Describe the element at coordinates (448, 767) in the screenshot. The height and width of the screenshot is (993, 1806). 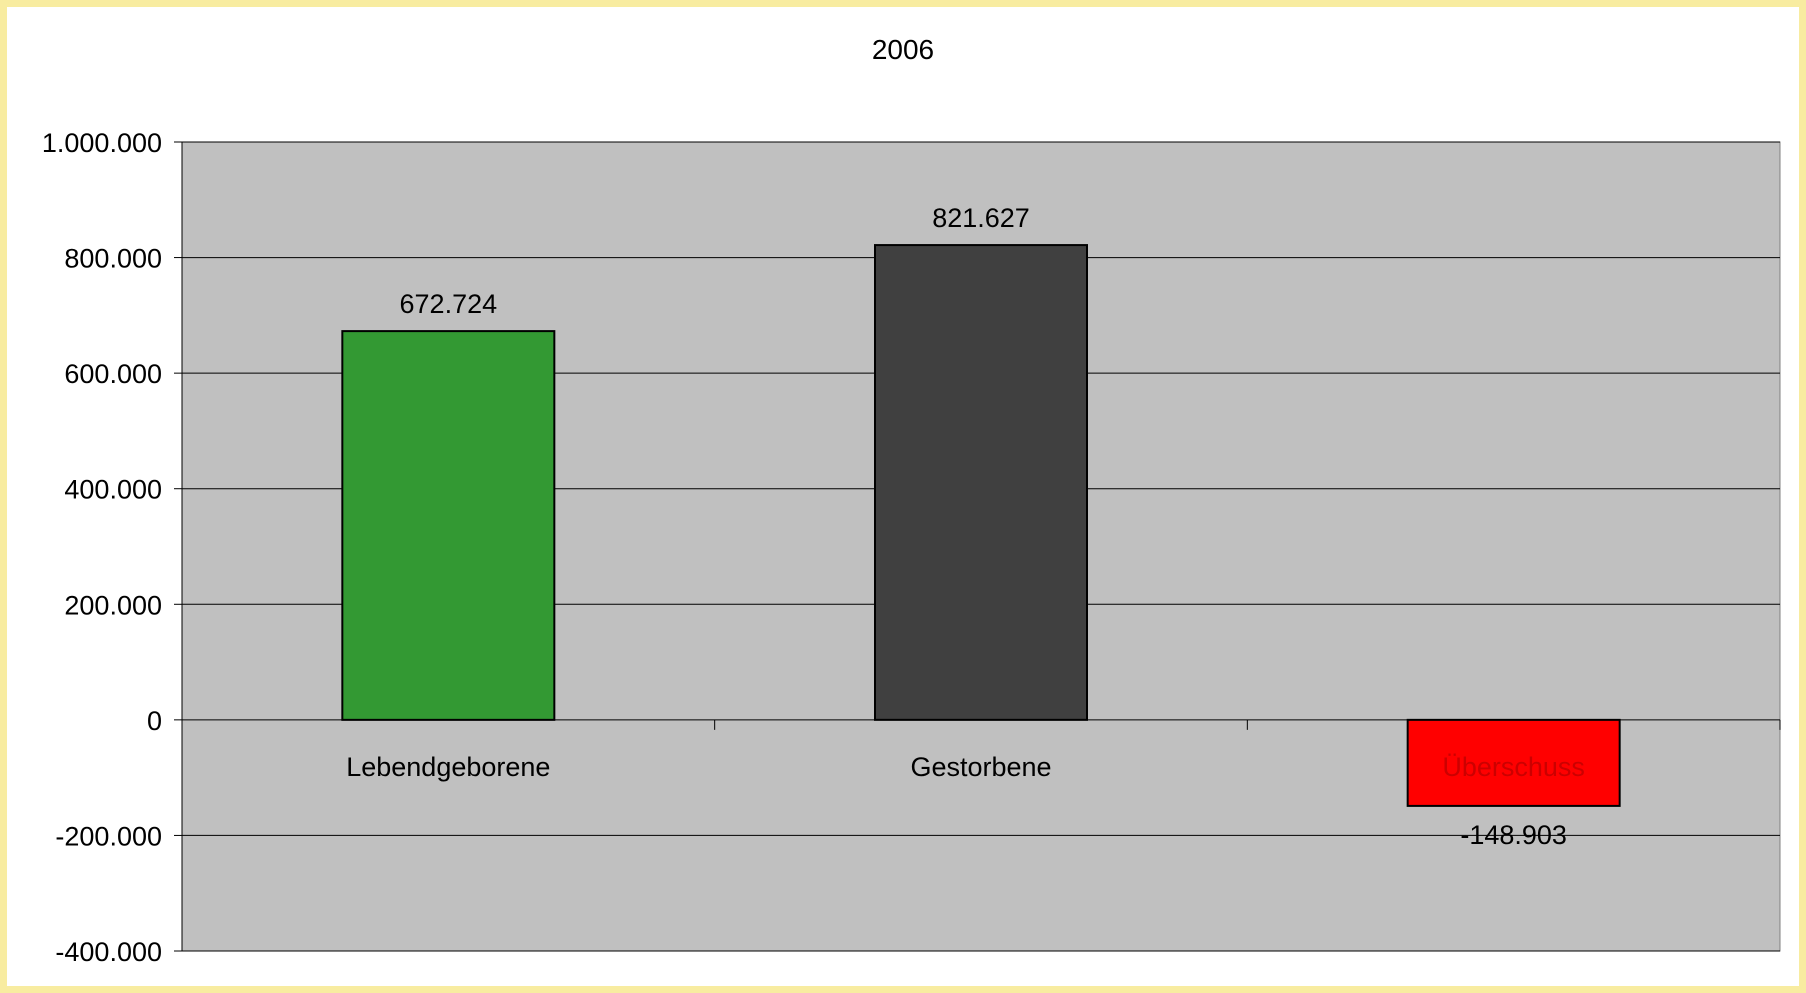
I see `category-label: Lebendgeborene` at that location.